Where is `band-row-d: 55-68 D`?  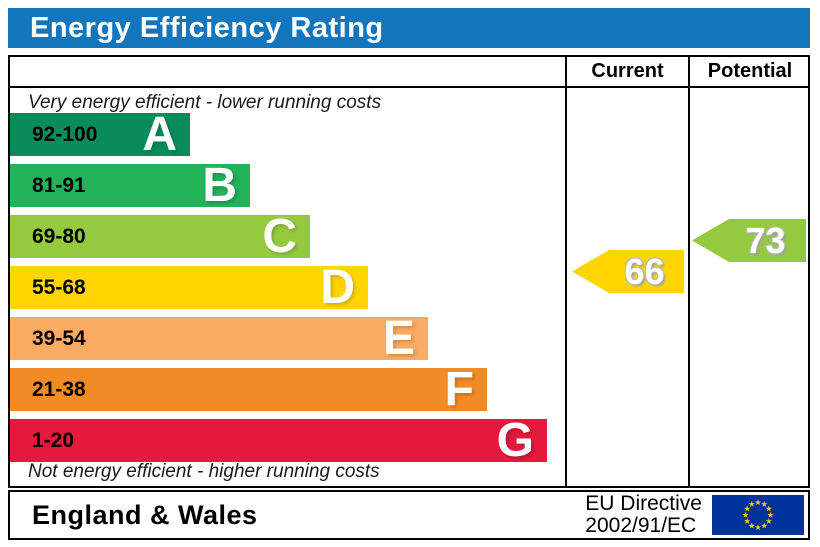 band-row-d: 55-68 D is located at coordinates (189, 287).